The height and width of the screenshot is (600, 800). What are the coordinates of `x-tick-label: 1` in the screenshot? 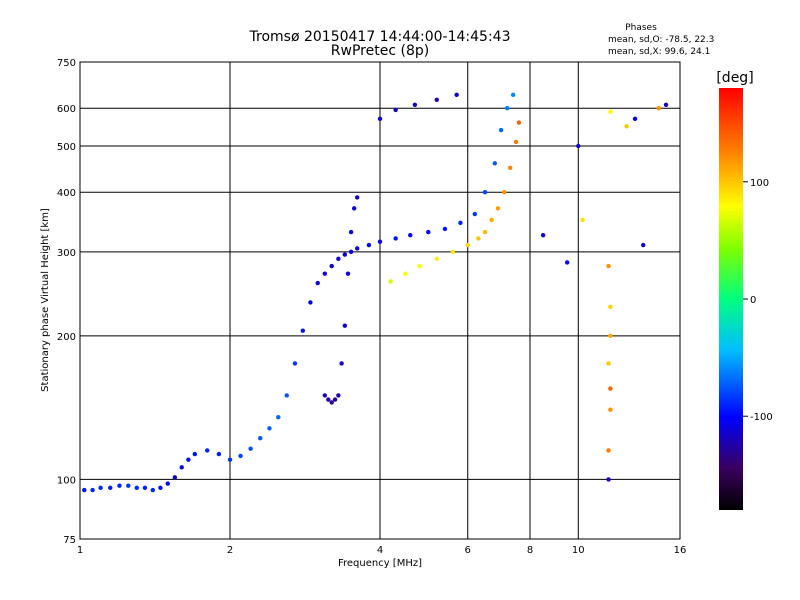 It's located at (80, 550).